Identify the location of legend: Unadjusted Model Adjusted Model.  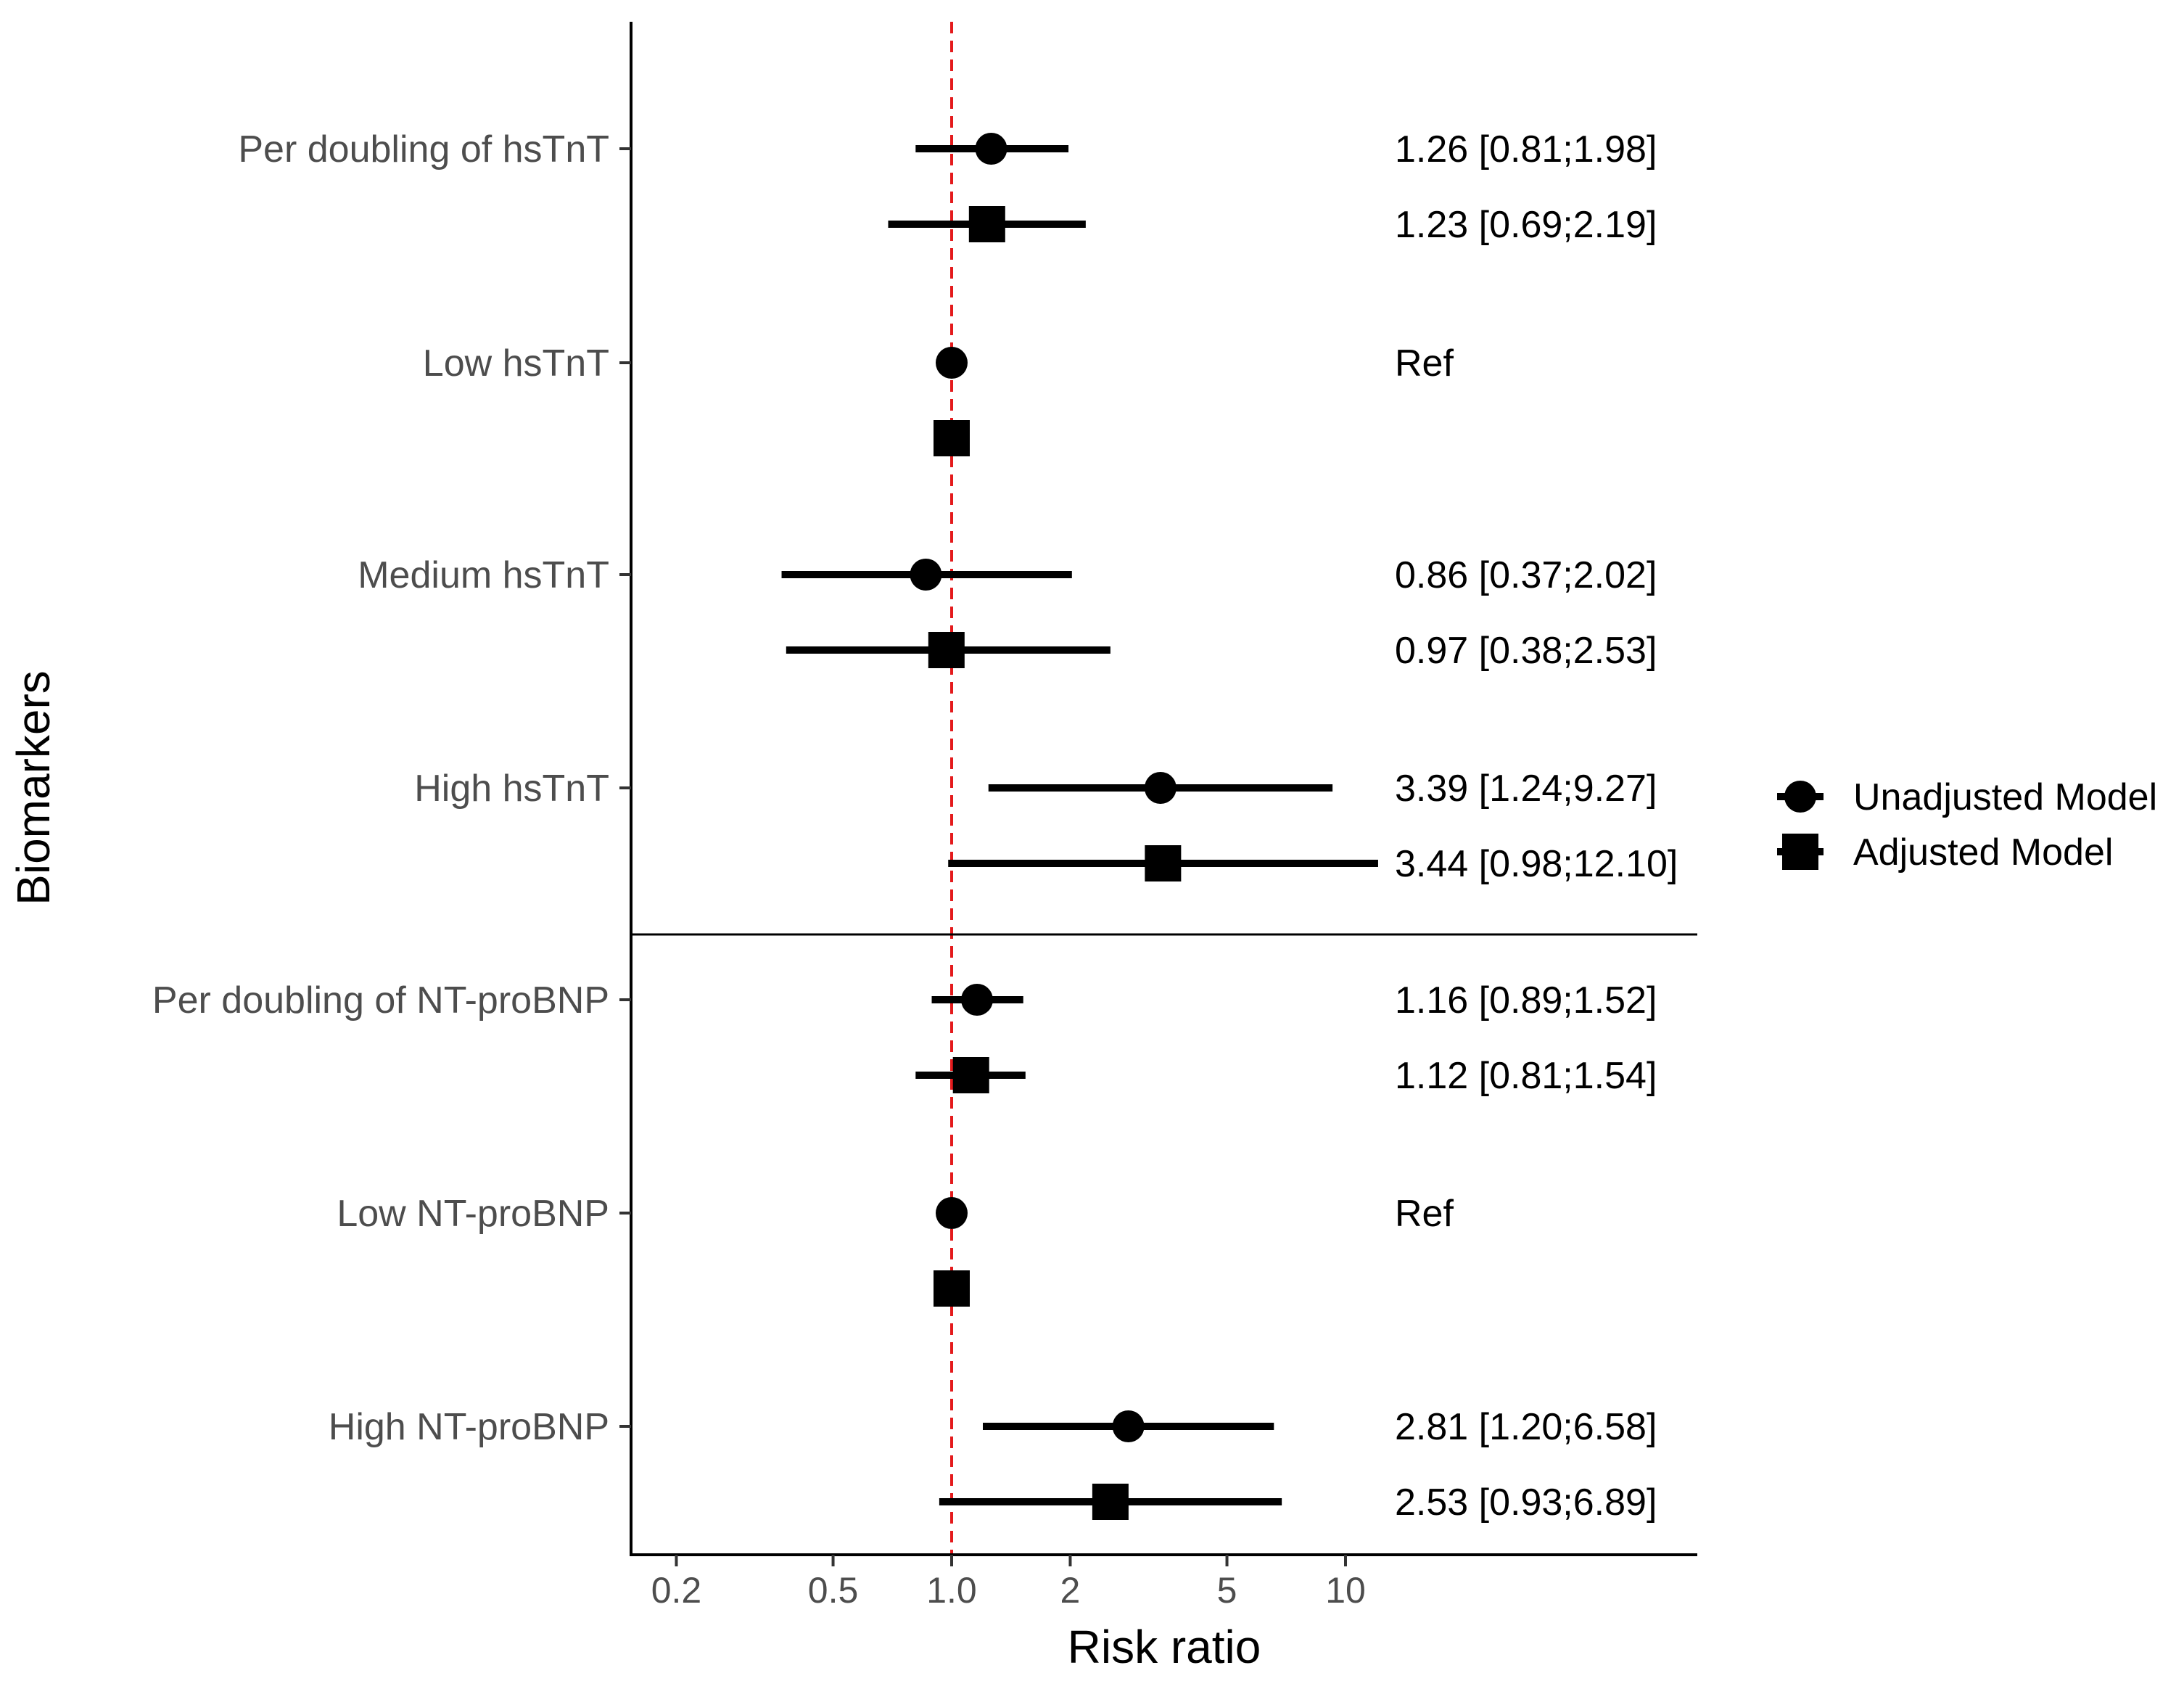
(1967, 825).